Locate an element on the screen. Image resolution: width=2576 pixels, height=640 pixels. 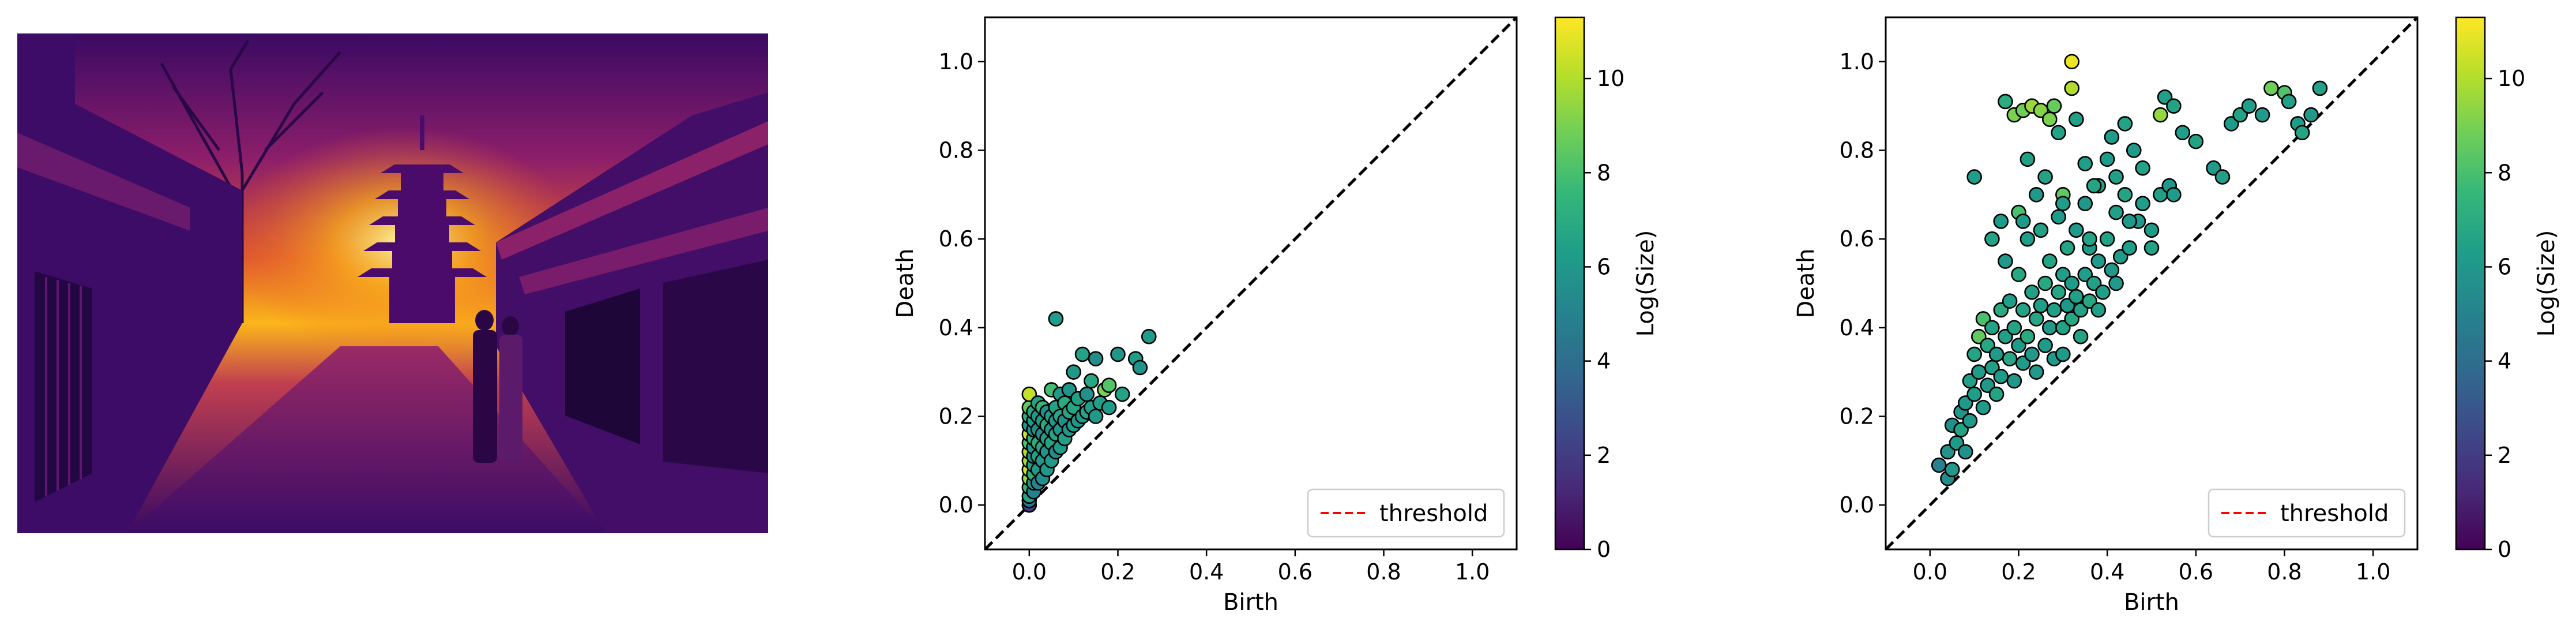
y-tick-label: 1.0 is located at coordinates (1857, 61).